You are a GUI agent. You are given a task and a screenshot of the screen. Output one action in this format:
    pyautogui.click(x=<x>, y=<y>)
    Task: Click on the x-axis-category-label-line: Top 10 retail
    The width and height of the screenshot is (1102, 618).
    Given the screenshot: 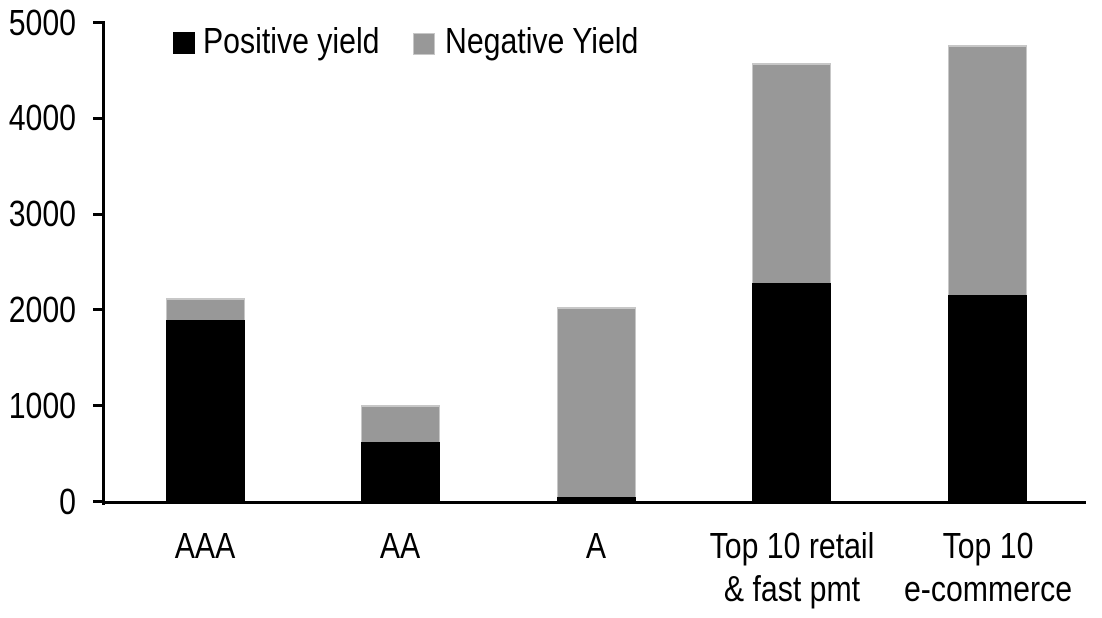 What is the action you would take?
    pyautogui.click(x=791, y=545)
    